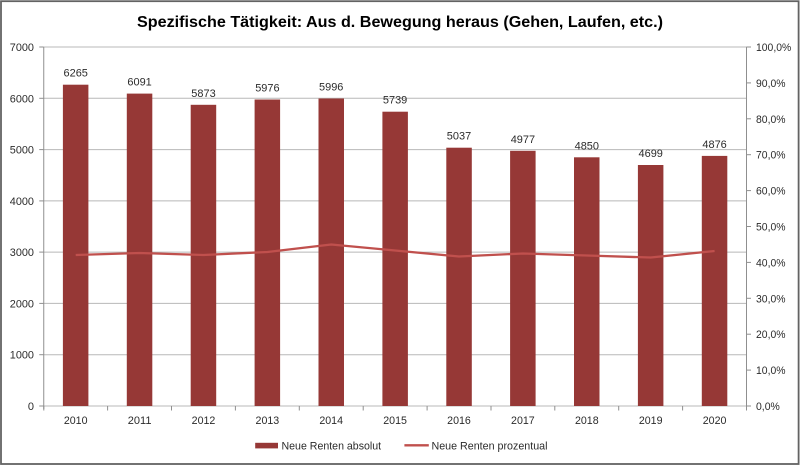 The image size is (800, 465). I want to click on svg-text: 90,0%, so click(771, 84).